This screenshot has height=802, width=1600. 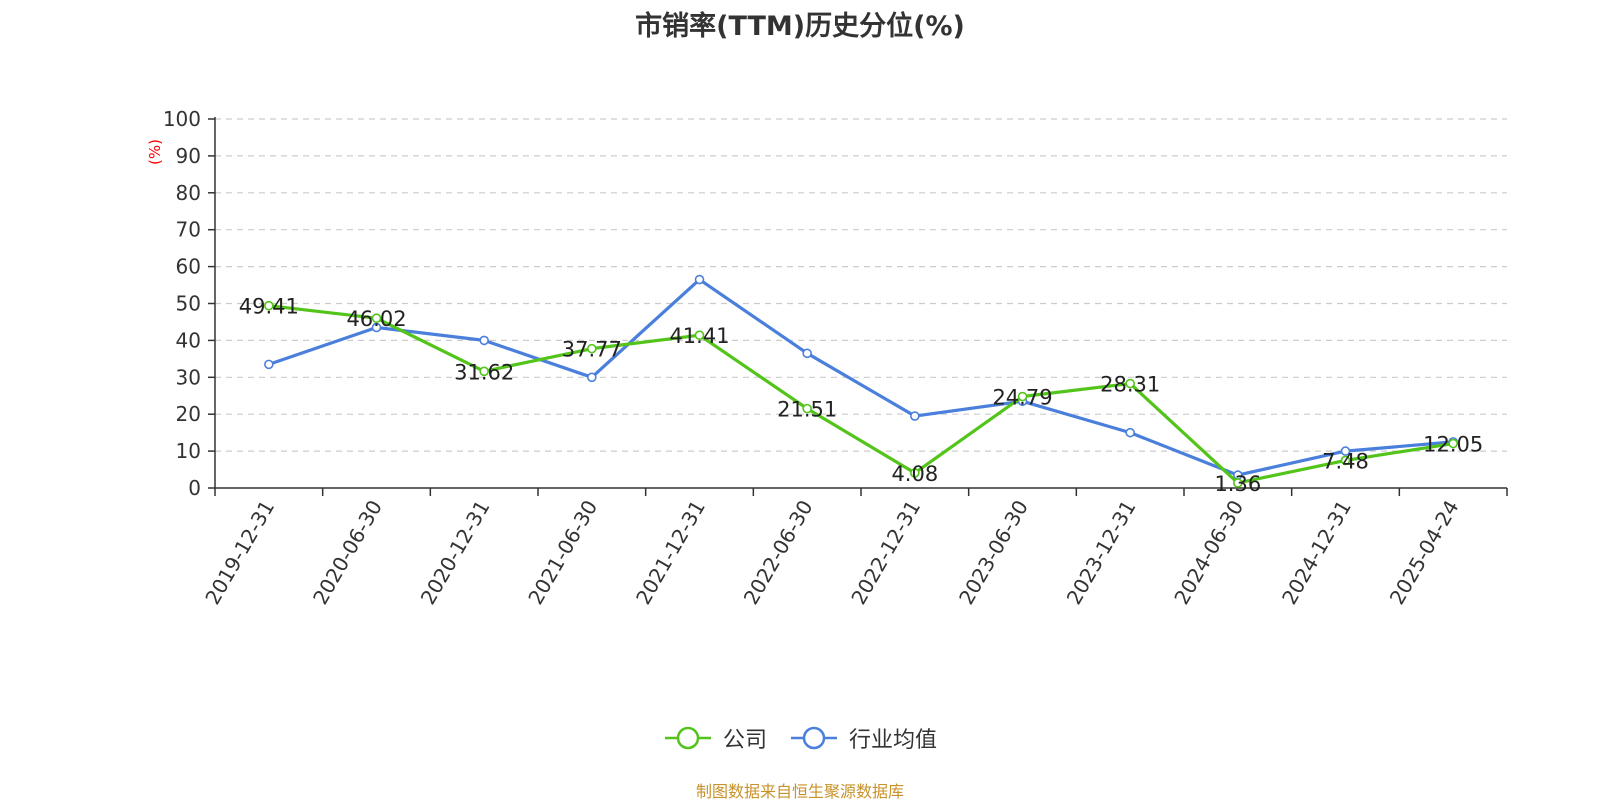 What do you see at coordinates (188, 230) in the screenshot?
I see `y-tick-label: 70` at bounding box center [188, 230].